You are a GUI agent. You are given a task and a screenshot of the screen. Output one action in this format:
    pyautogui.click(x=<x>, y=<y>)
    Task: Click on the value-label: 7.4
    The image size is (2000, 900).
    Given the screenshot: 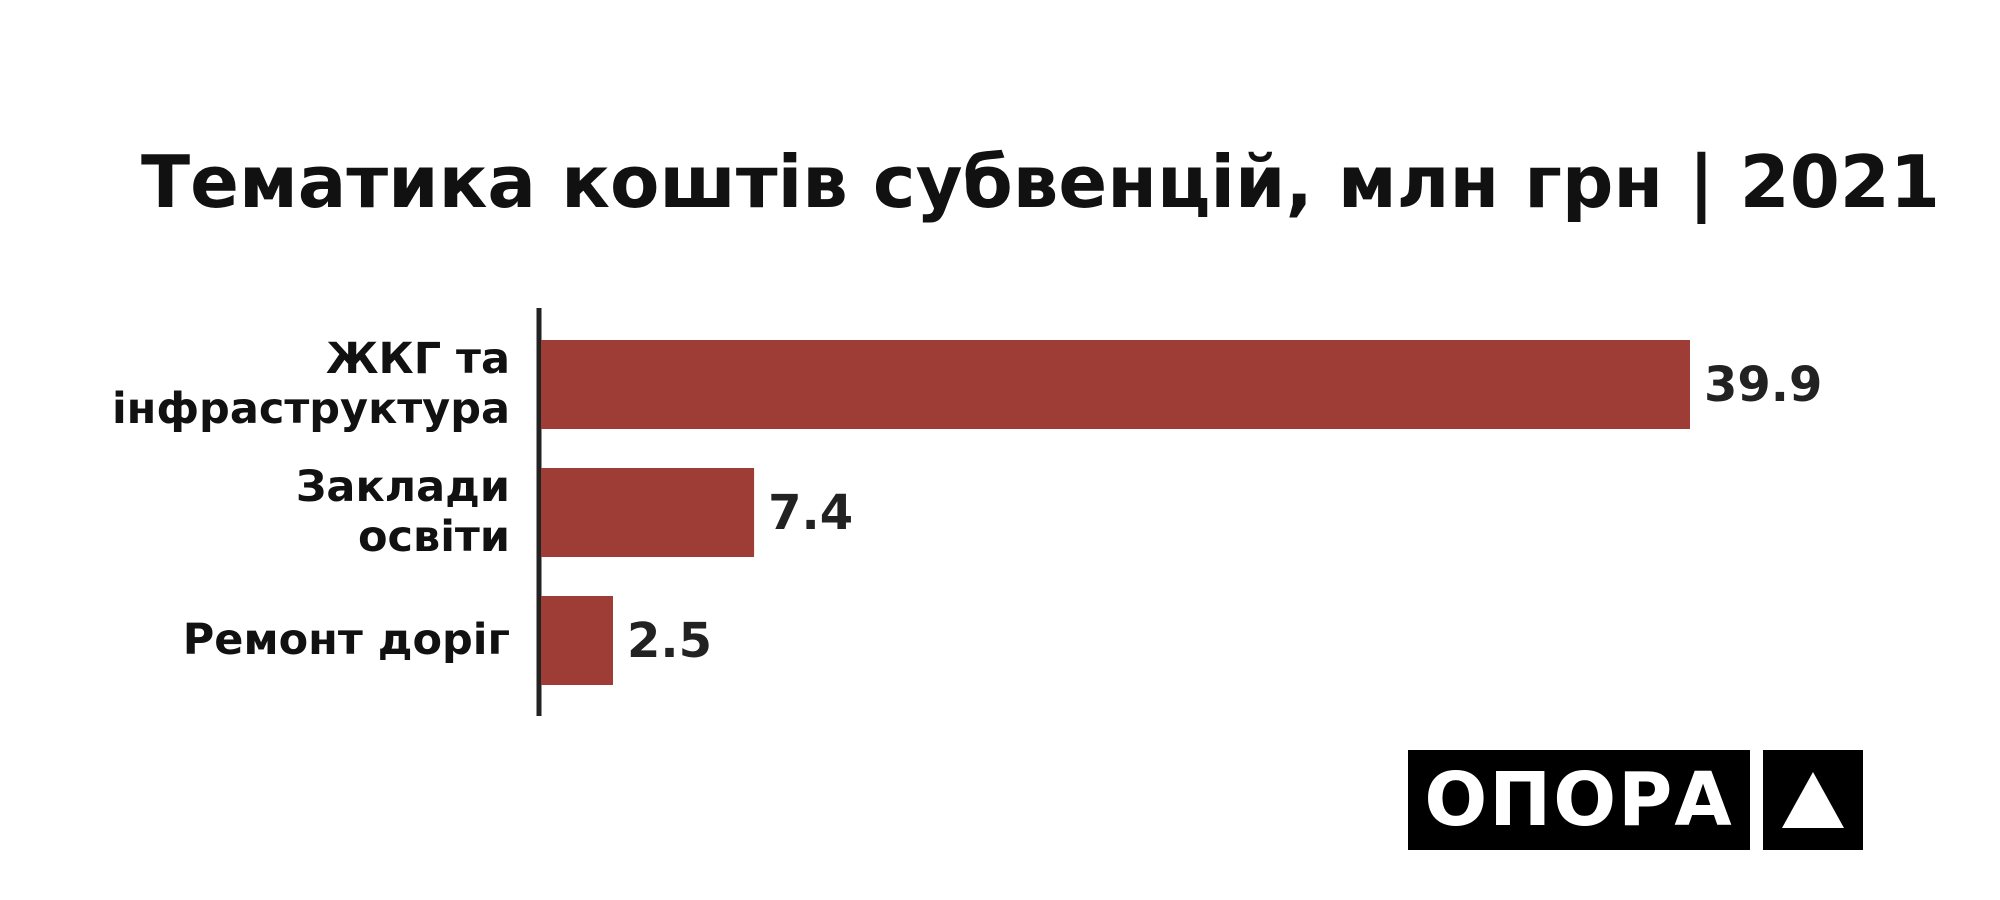 What is the action you would take?
    pyautogui.click(x=811, y=512)
    